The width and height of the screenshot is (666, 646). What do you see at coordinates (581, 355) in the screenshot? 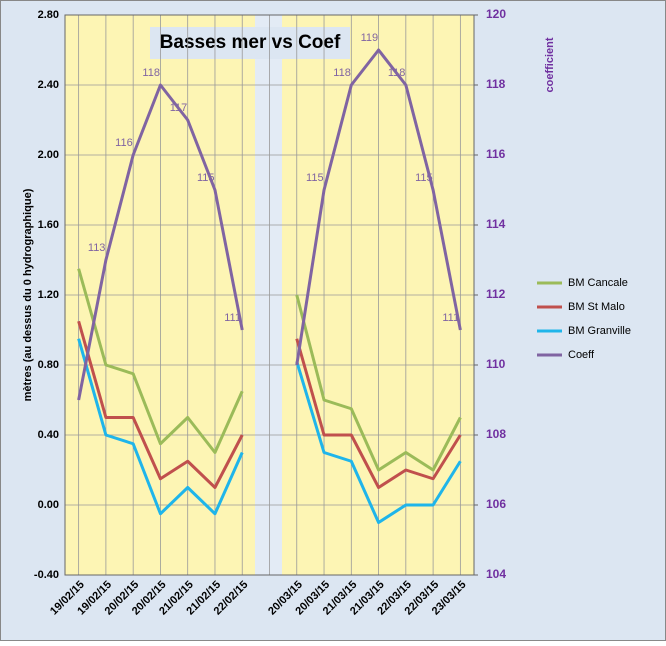
I see `legend-label: Coeff` at bounding box center [581, 355].